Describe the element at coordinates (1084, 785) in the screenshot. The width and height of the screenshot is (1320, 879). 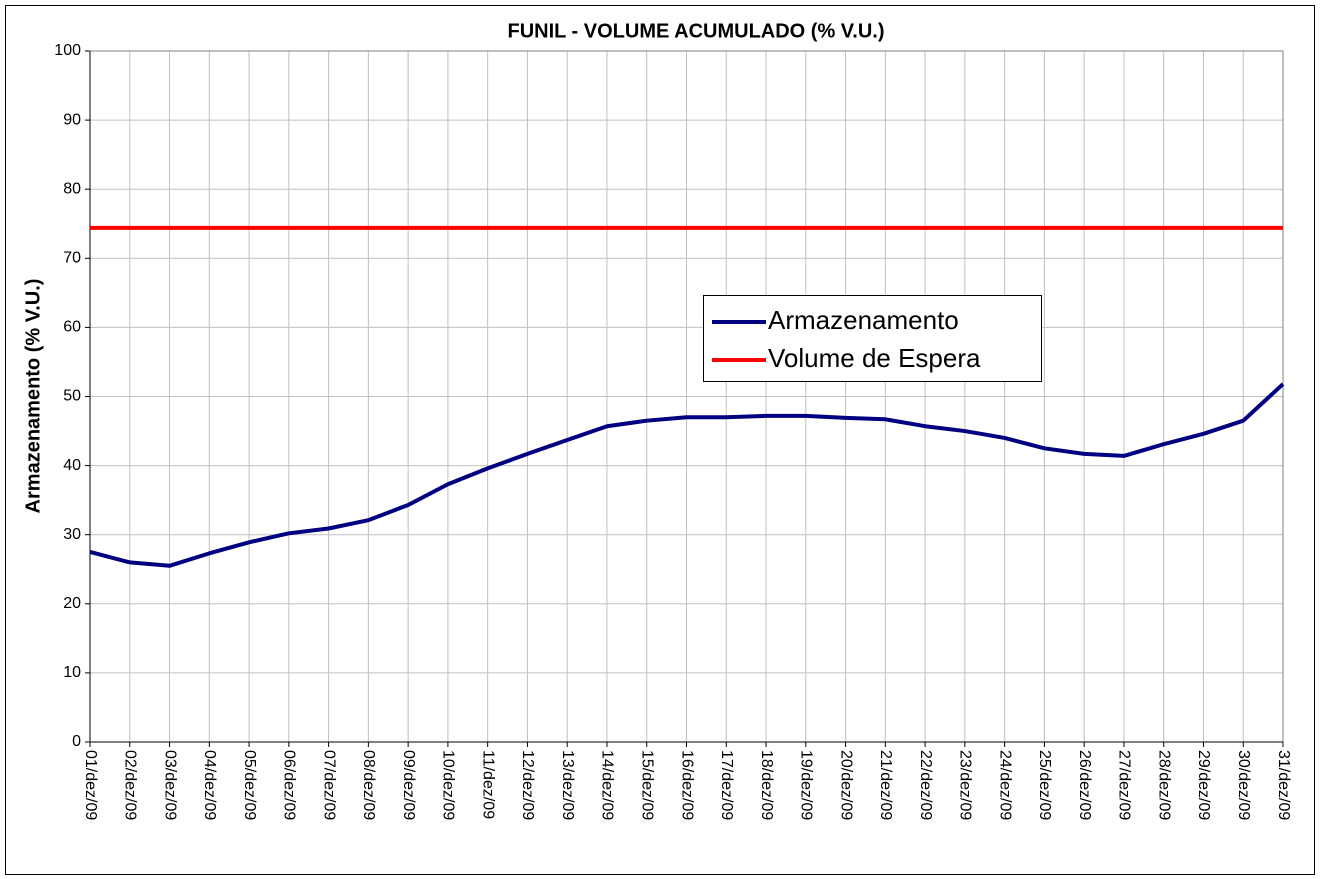
I see `x-tick-label: 26/dez/09` at that location.